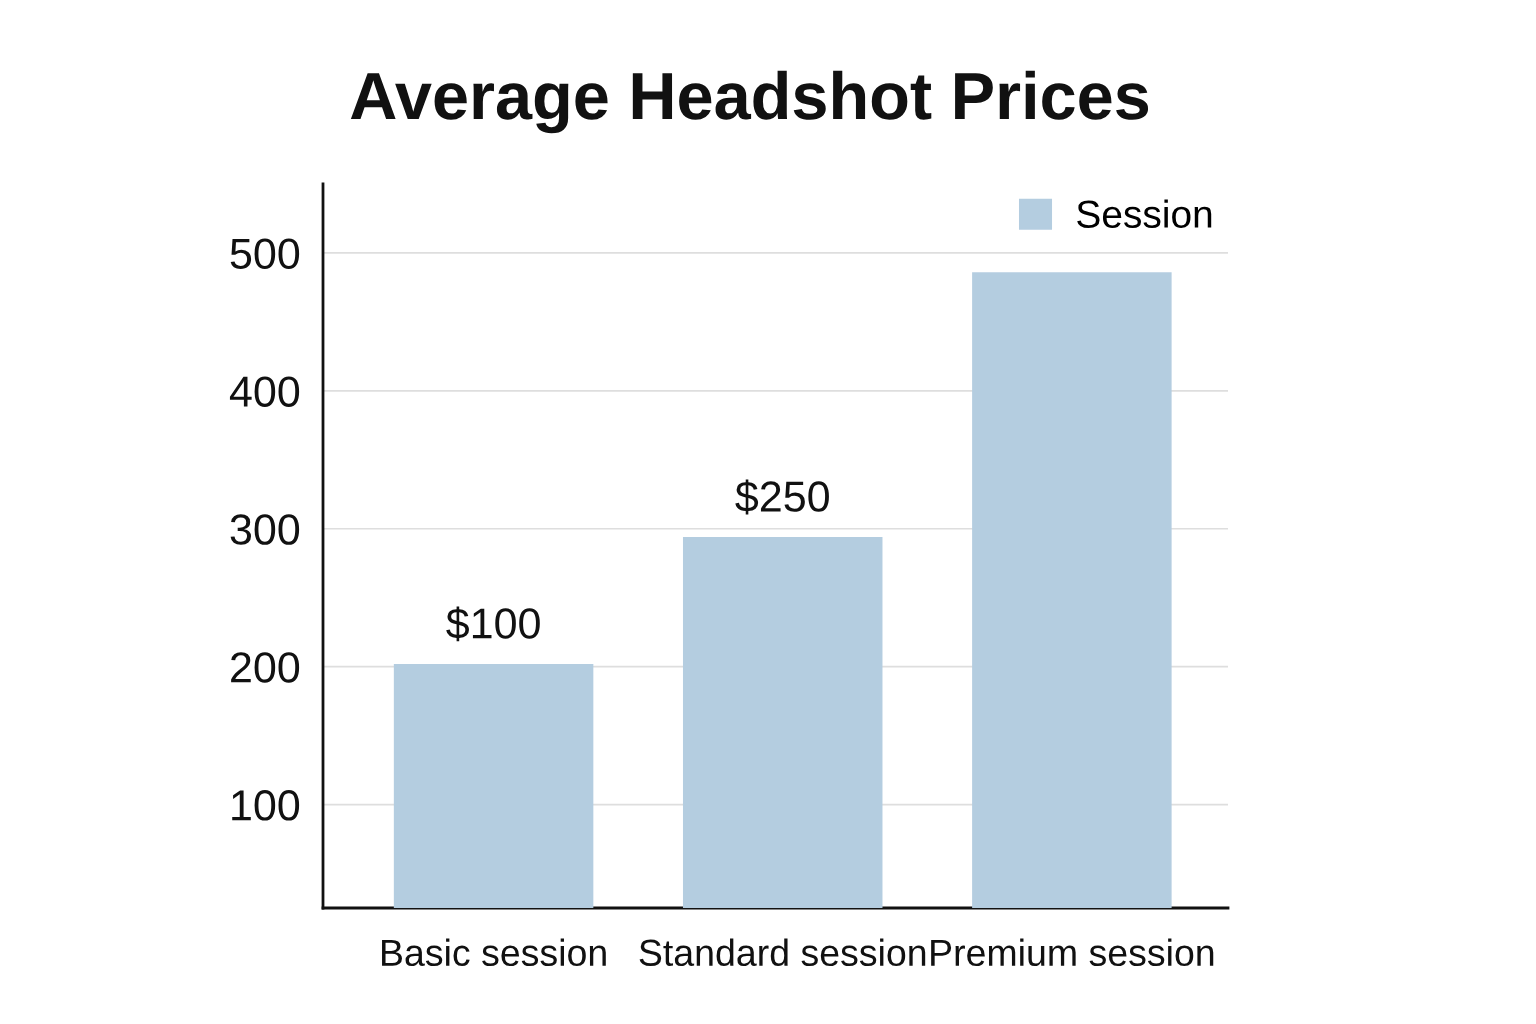 The width and height of the screenshot is (1536, 1024). What do you see at coordinates (264, 391) in the screenshot?
I see `y-tick-label: 400` at bounding box center [264, 391].